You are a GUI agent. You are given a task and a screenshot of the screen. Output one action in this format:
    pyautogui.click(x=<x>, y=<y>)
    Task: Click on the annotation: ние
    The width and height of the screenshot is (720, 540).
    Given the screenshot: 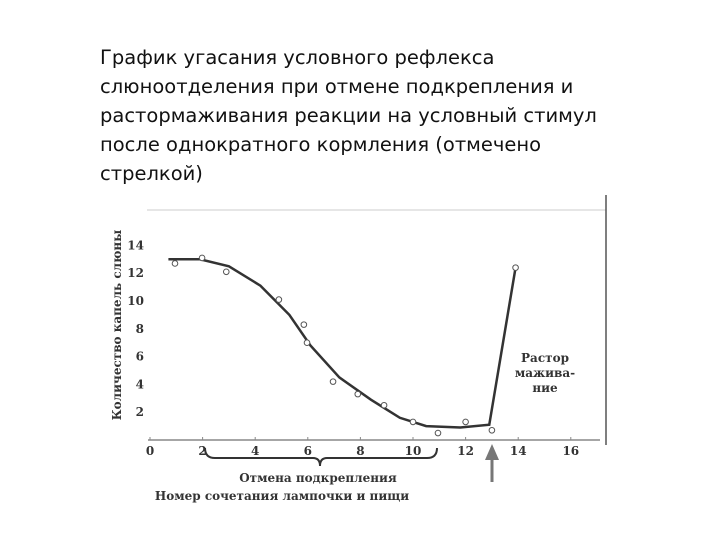 What is the action you would take?
    pyautogui.click(x=545, y=388)
    